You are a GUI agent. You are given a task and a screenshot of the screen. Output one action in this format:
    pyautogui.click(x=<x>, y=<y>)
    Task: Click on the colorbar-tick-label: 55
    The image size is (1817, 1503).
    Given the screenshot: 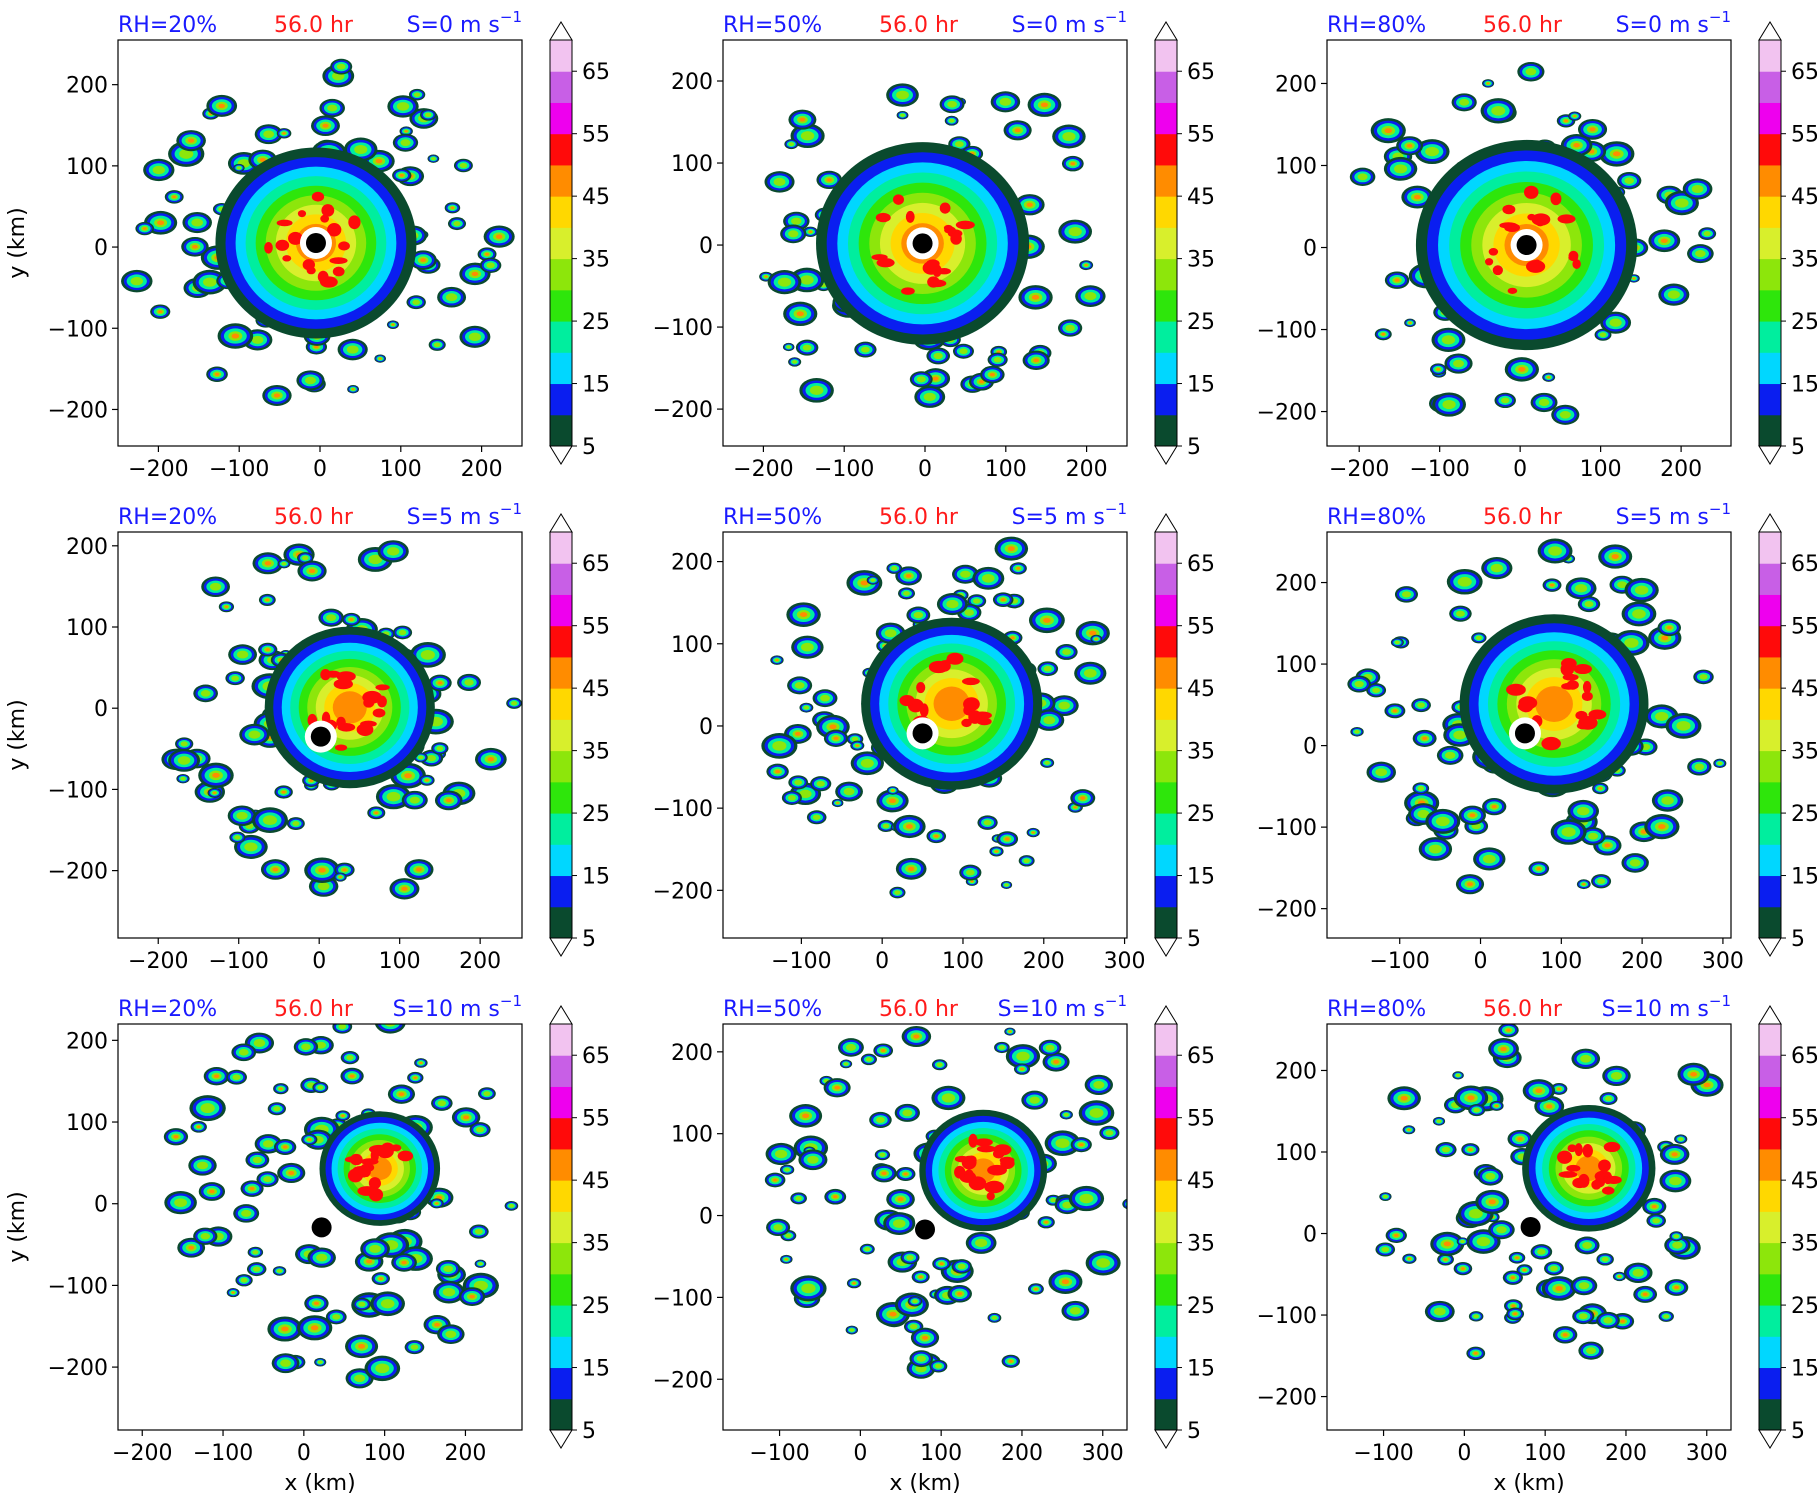 What is the action you would take?
    pyautogui.click(x=1804, y=627)
    